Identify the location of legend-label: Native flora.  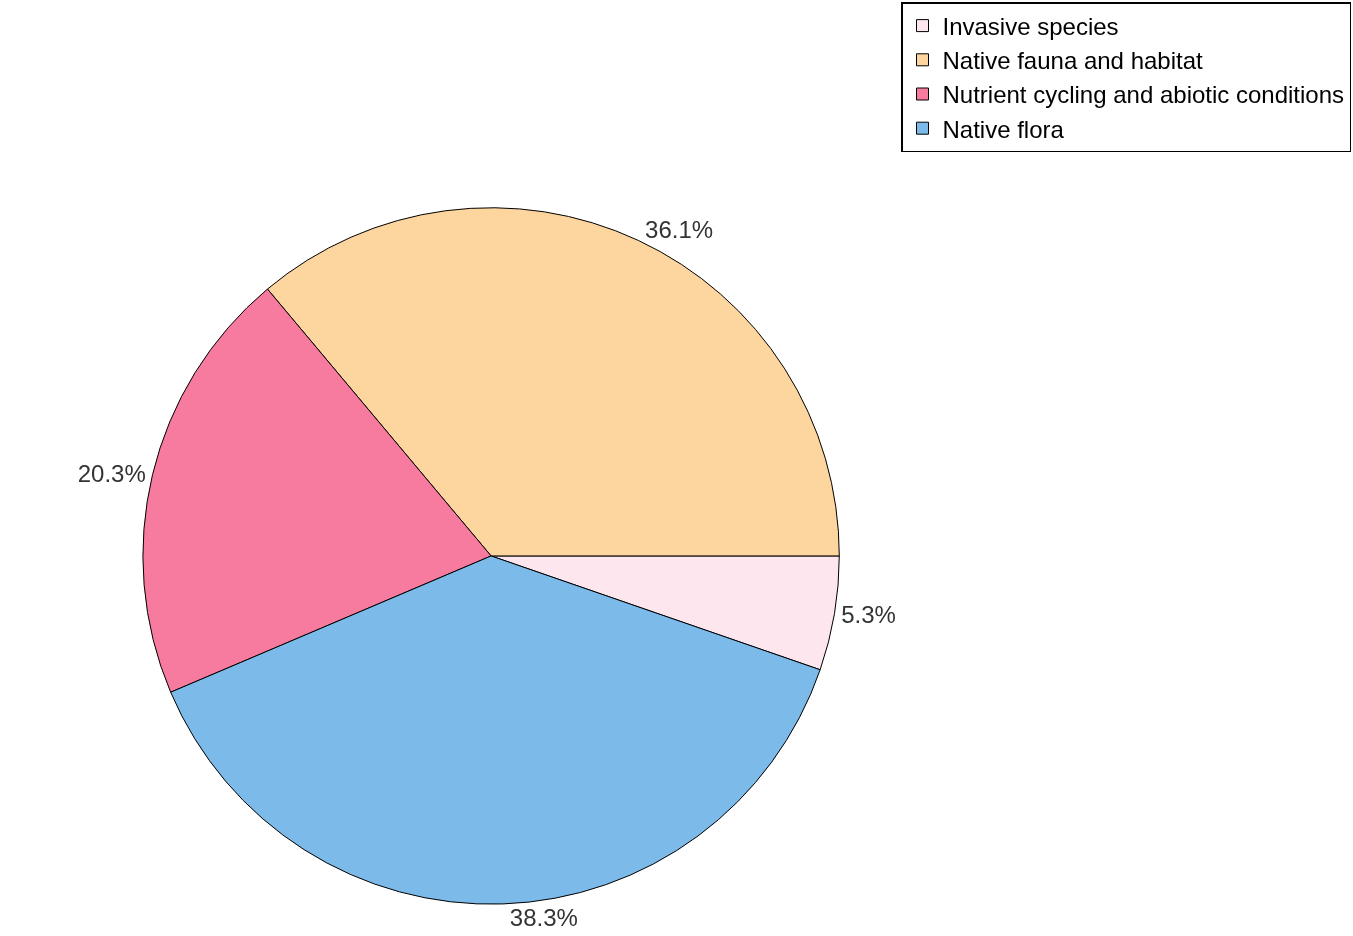
(1003, 129).